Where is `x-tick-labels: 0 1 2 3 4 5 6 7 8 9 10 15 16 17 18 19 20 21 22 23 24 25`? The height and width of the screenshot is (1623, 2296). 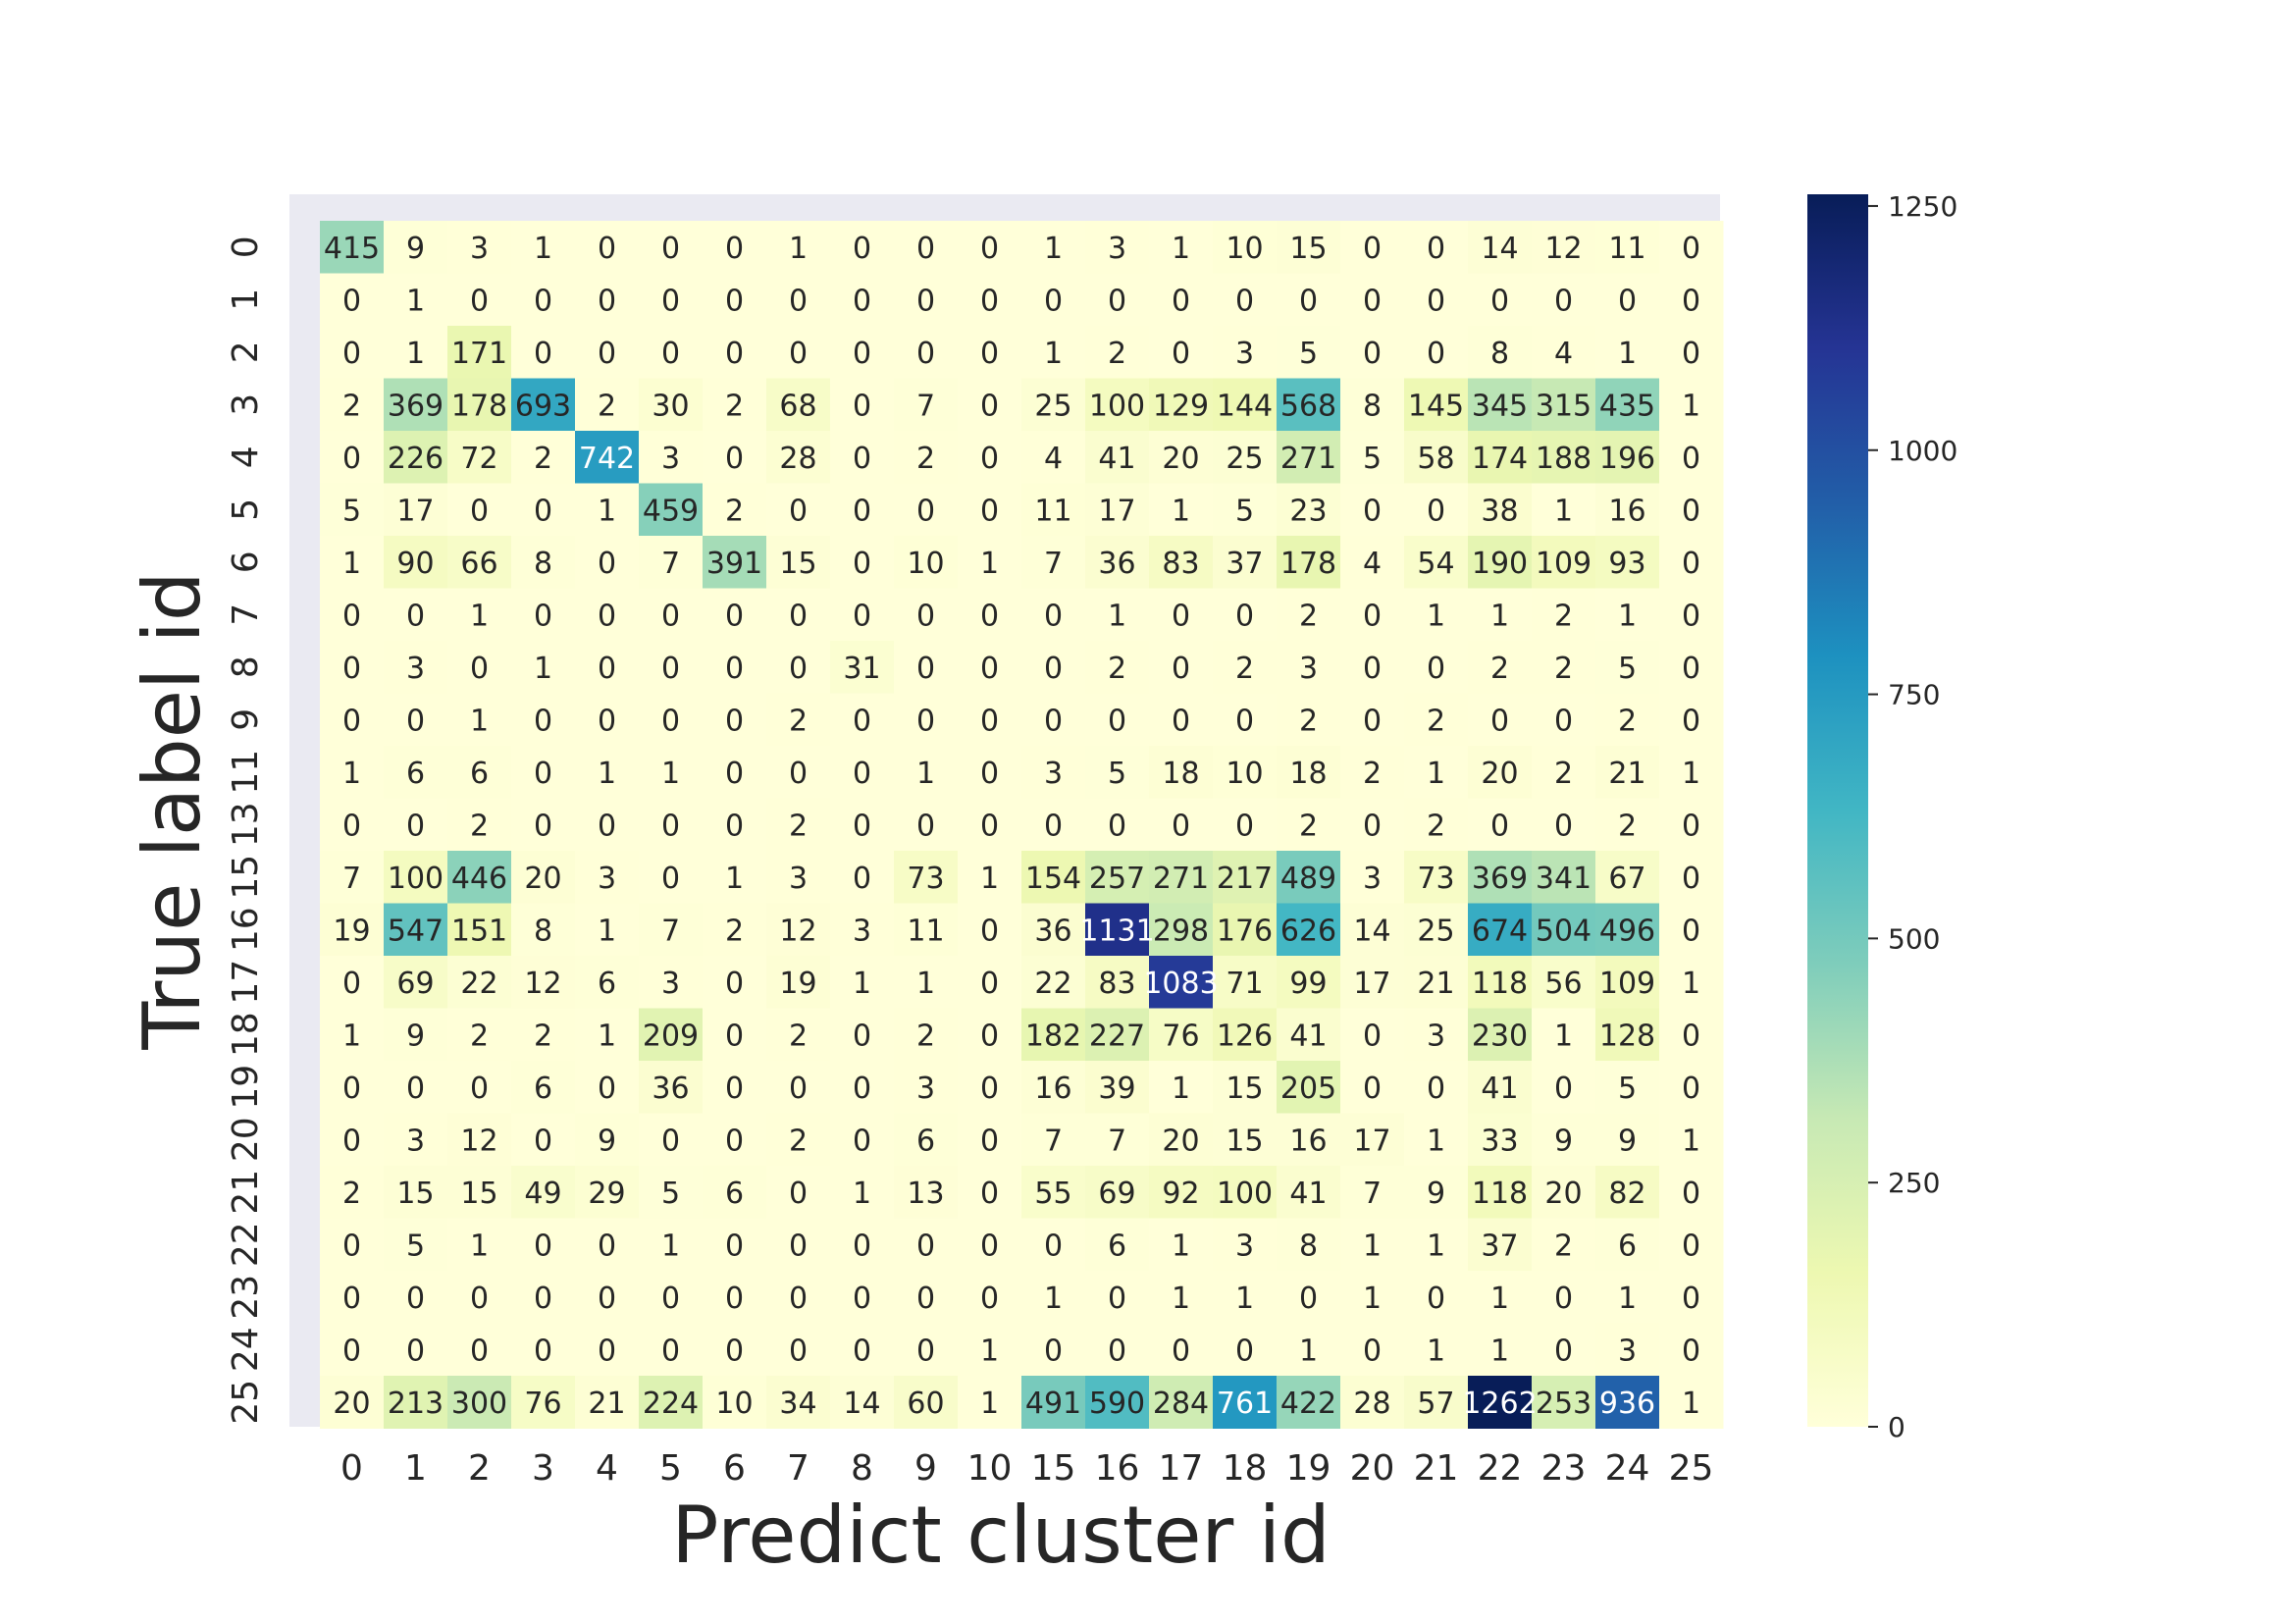 x-tick-labels: 0 1 2 3 4 5 6 7 8 9 10 15 16 17 18 19 20 21 22 23 24 25 is located at coordinates (1026, 1468).